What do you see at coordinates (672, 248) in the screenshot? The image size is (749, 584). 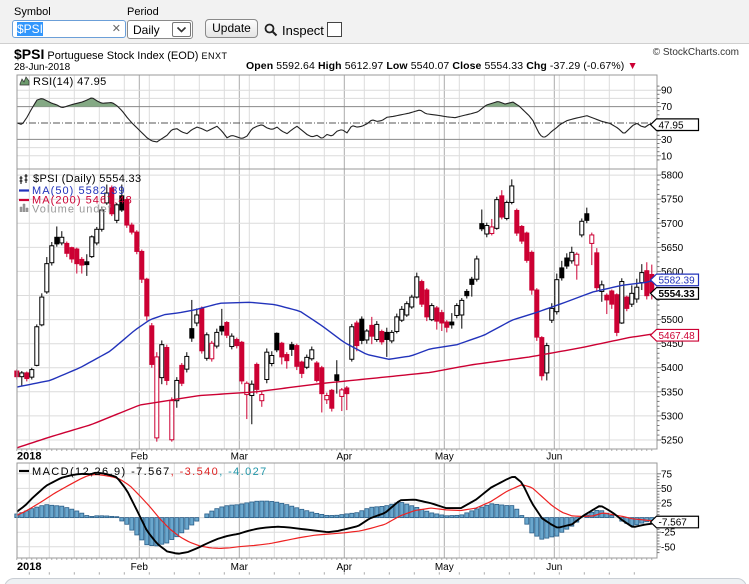 I see `svg-text: 5650` at bounding box center [672, 248].